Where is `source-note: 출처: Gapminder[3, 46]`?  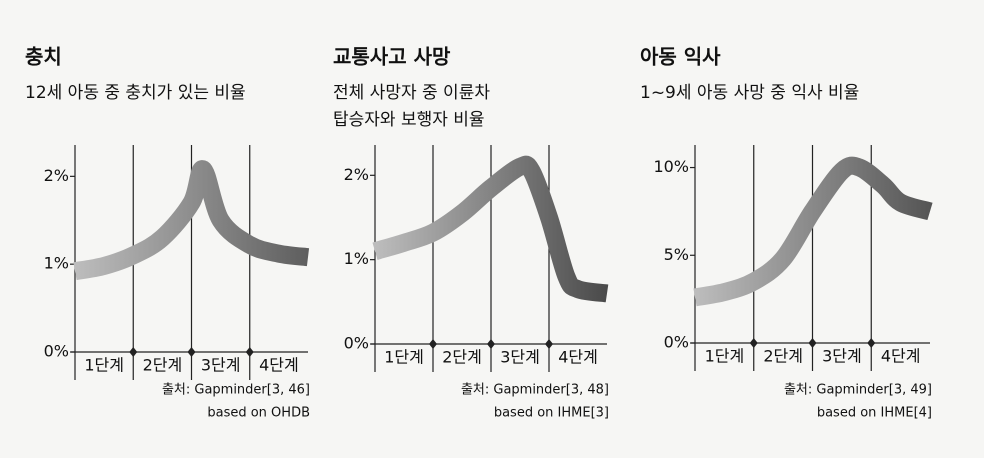 source-note: 출처: Gapminder[3, 46] is located at coordinates (236, 390).